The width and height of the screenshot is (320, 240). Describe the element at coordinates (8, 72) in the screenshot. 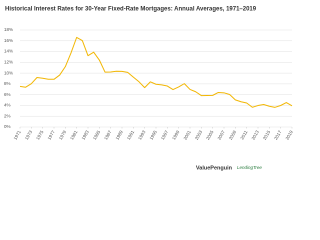

I see `y-tick-label: 10%` at that location.